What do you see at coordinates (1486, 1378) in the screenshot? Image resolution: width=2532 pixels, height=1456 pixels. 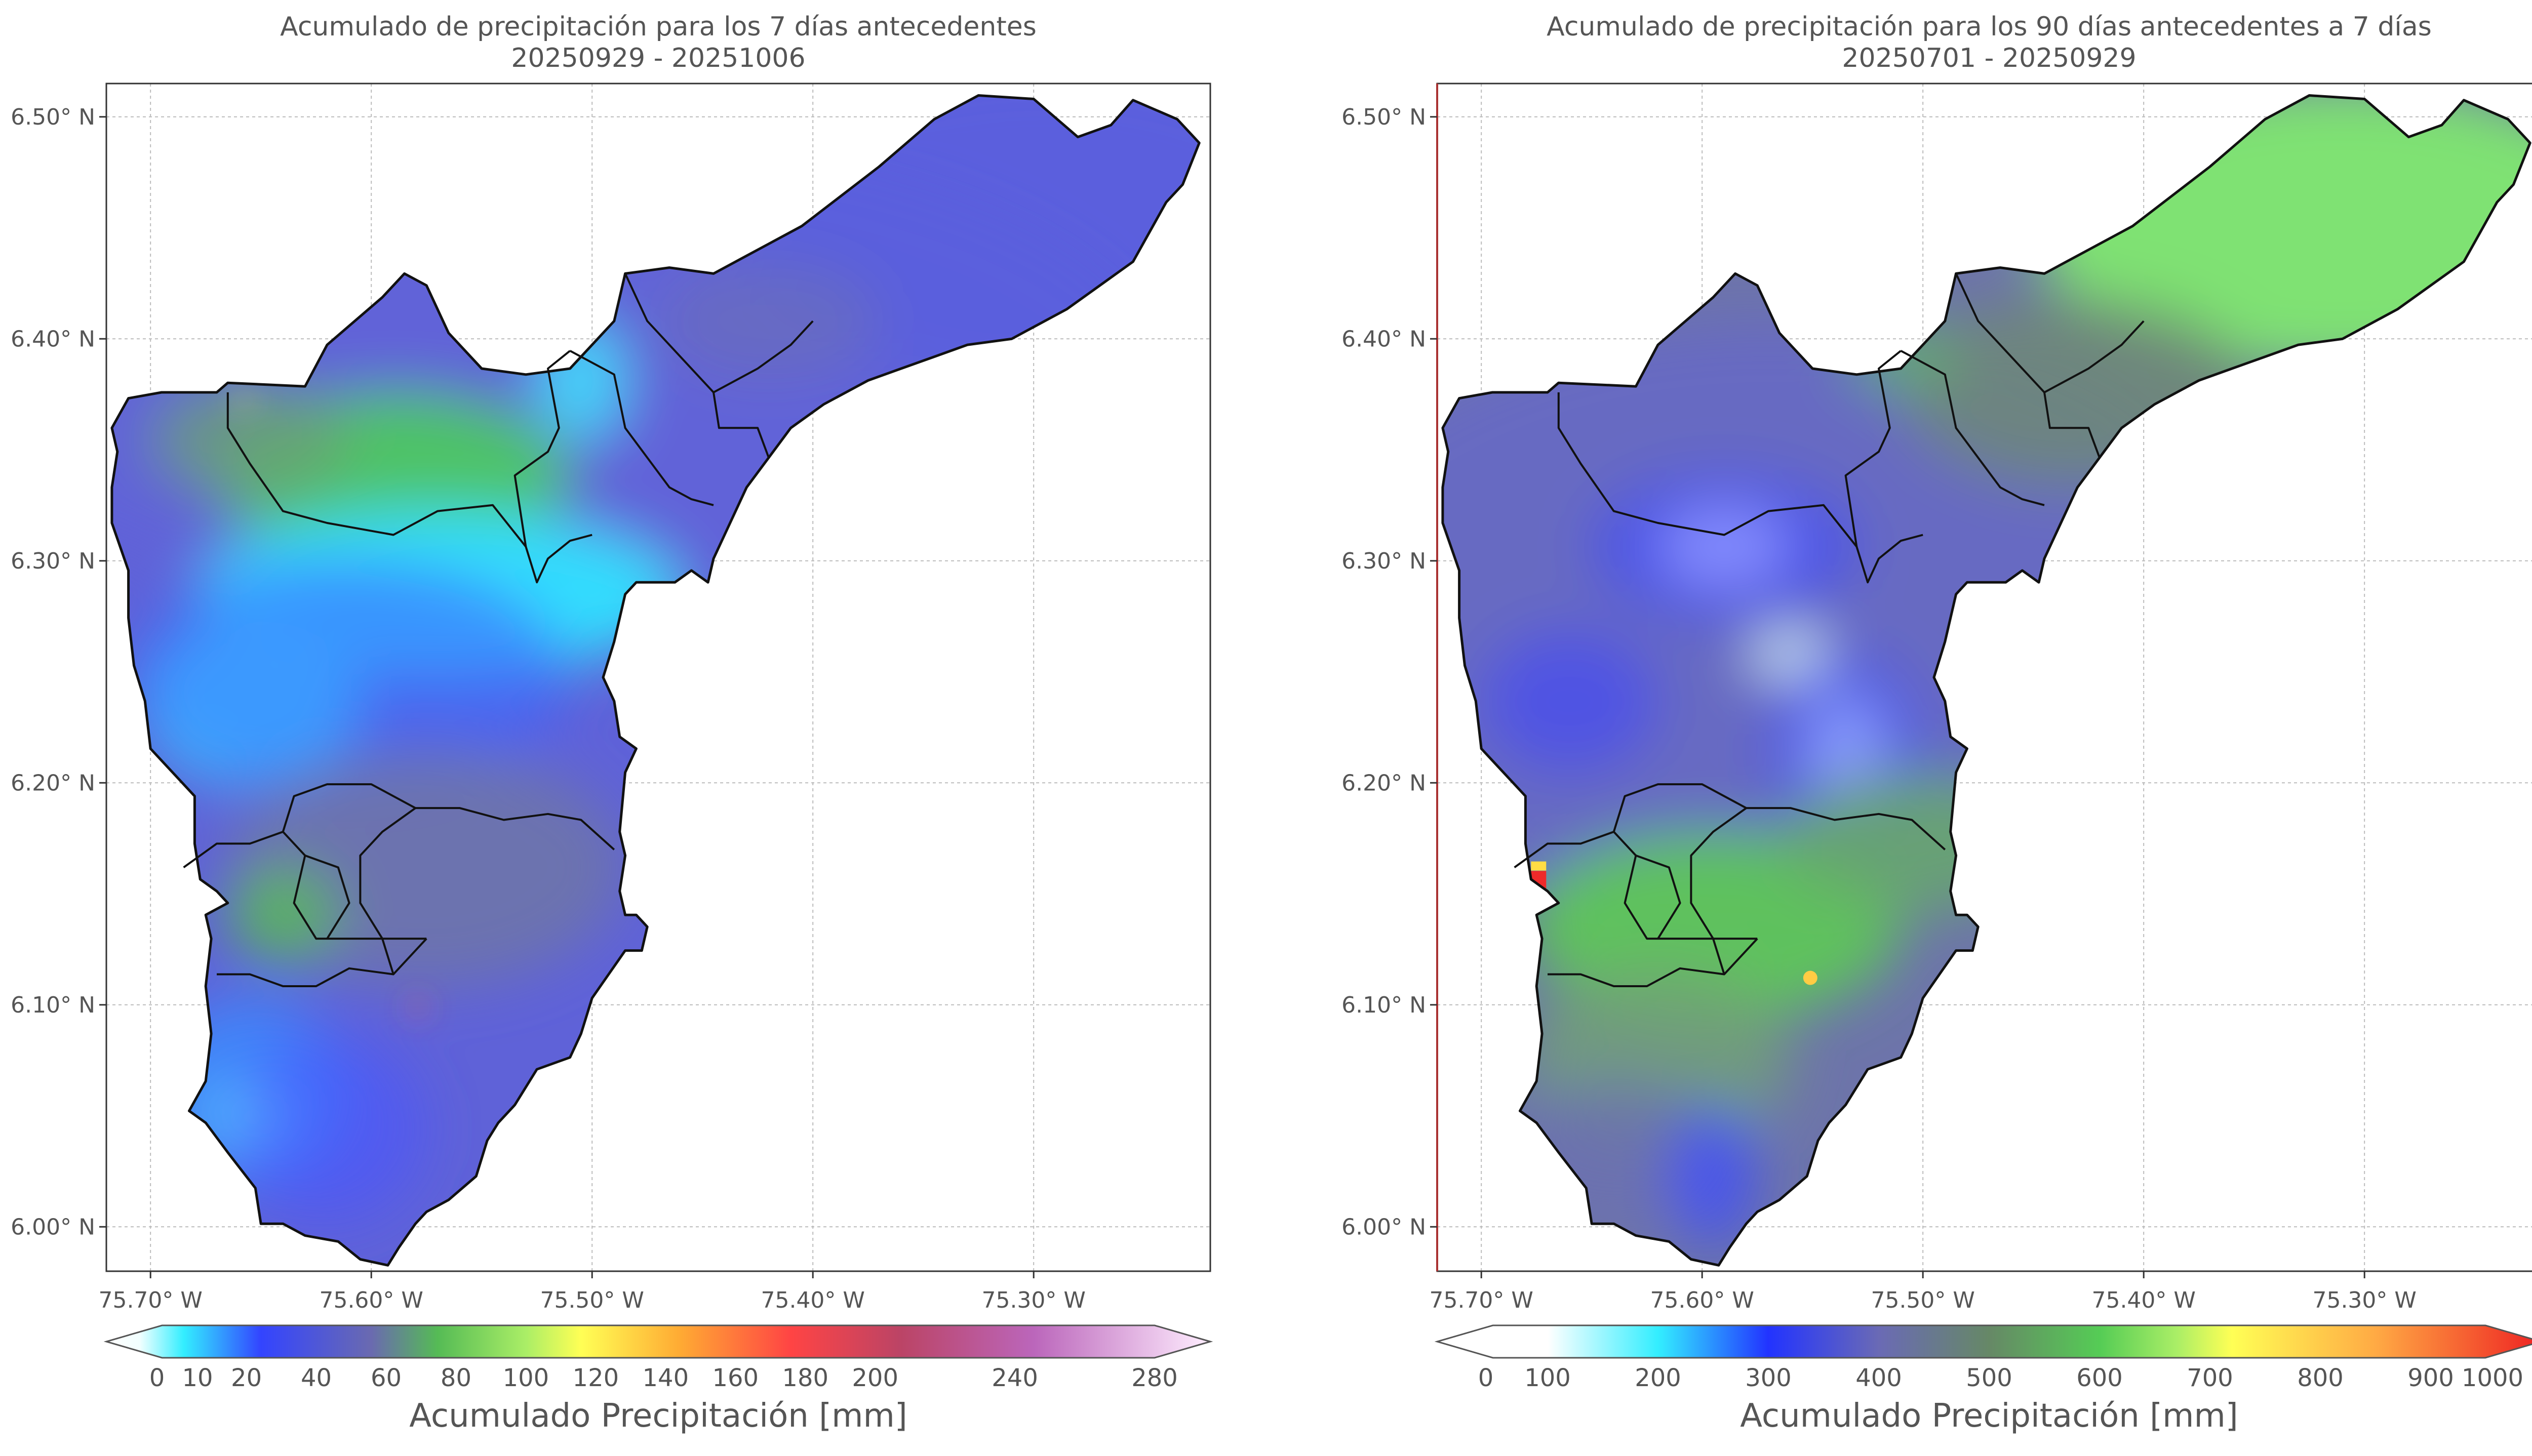 I see `right-colorbar-tick-0: 0` at bounding box center [1486, 1378].